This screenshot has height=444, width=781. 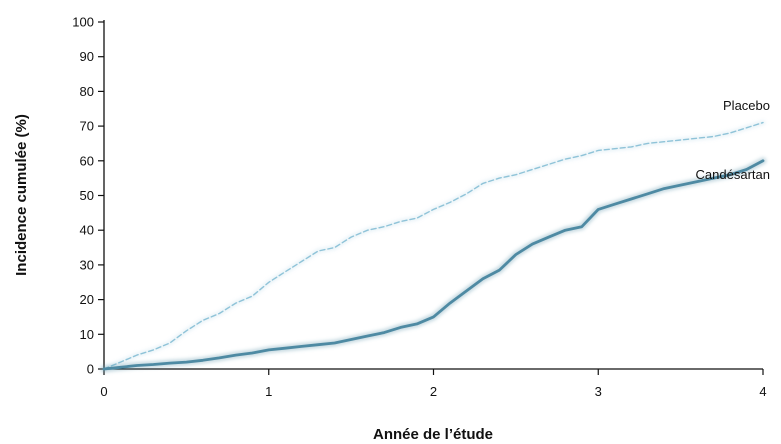 I want to click on y-tick-label: 40, so click(x=87, y=230).